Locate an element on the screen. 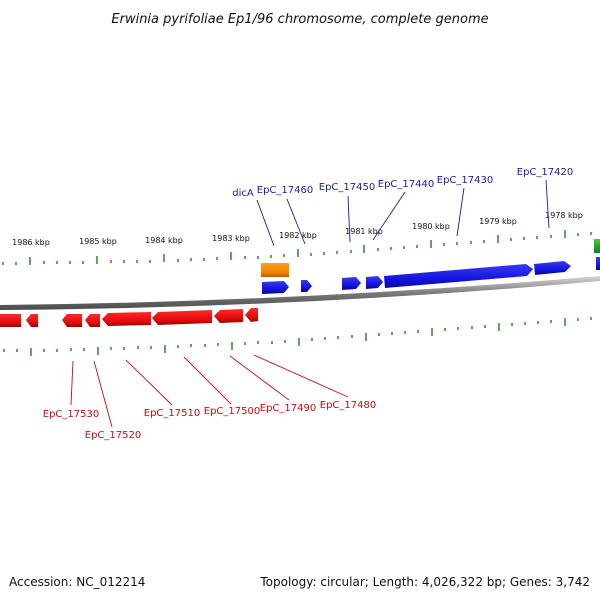 Image resolution: width=600 pixels, height=600 pixels. scale-label: 1979 kbp is located at coordinates (498, 221).